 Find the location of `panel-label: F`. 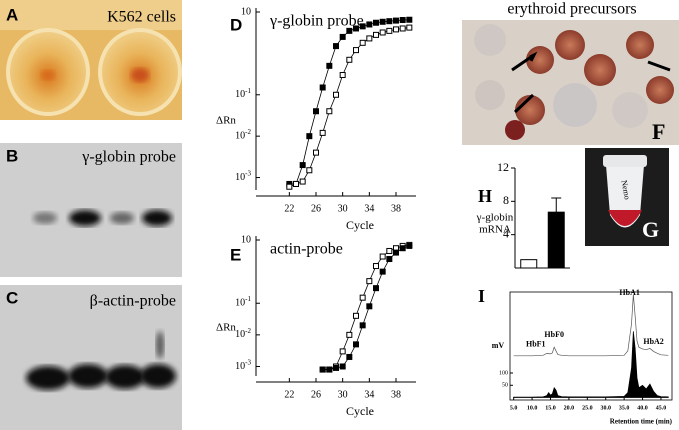

panel-label: F is located at coordinates (658, 131).